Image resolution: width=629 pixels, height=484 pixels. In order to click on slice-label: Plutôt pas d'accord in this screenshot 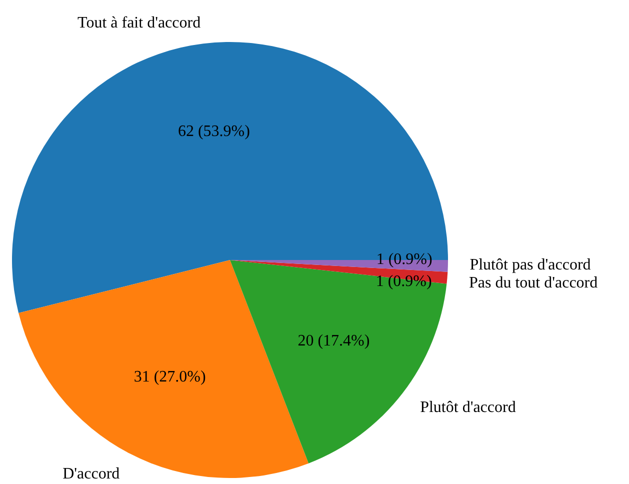, I will do `click(530, 265)`.